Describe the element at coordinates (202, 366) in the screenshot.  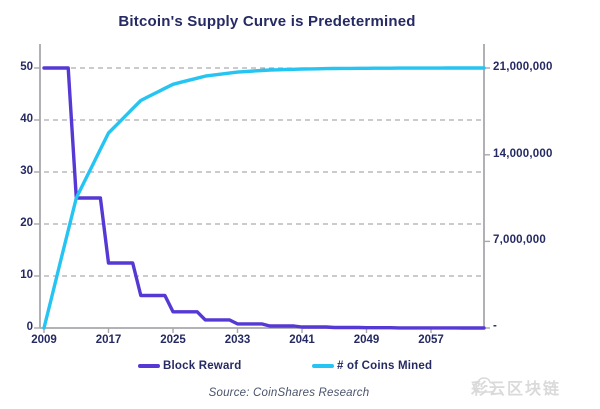
I see `legend-label-block-reward: Block Reward` at that location.